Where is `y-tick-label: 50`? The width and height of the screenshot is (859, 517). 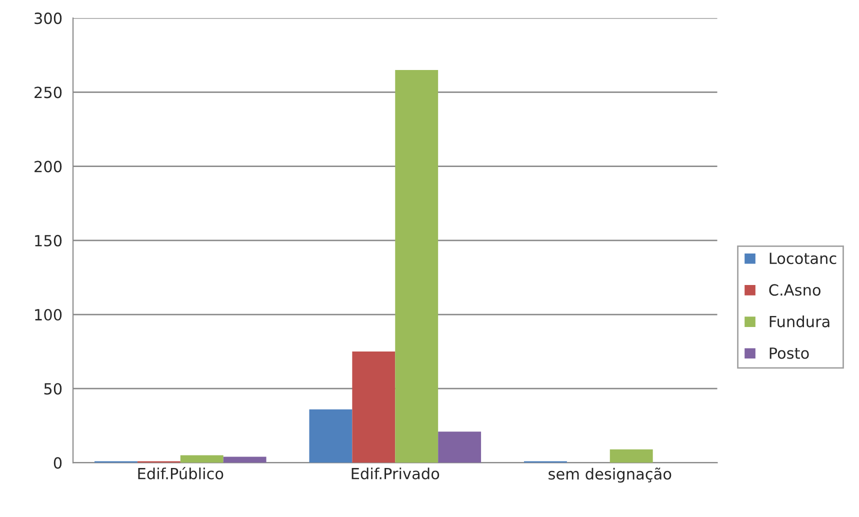 y-tick-label: 50 is located at coordinates (53, 389).